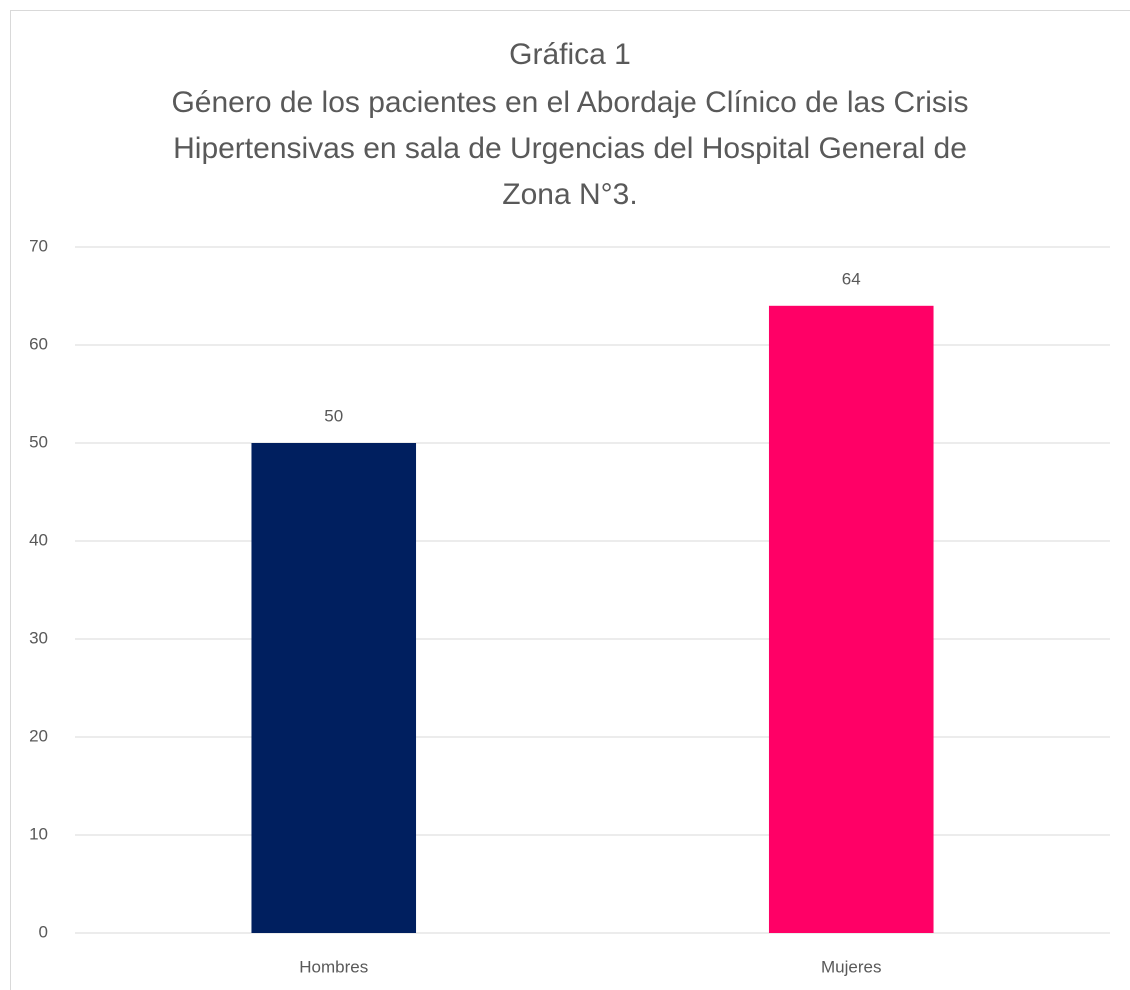 The width and height of the screenshot is (1130, 990). Describe the element at coordinates (569, 194) in the screenshot. I see `chart-subtitle: Zona N°3.` at that location.